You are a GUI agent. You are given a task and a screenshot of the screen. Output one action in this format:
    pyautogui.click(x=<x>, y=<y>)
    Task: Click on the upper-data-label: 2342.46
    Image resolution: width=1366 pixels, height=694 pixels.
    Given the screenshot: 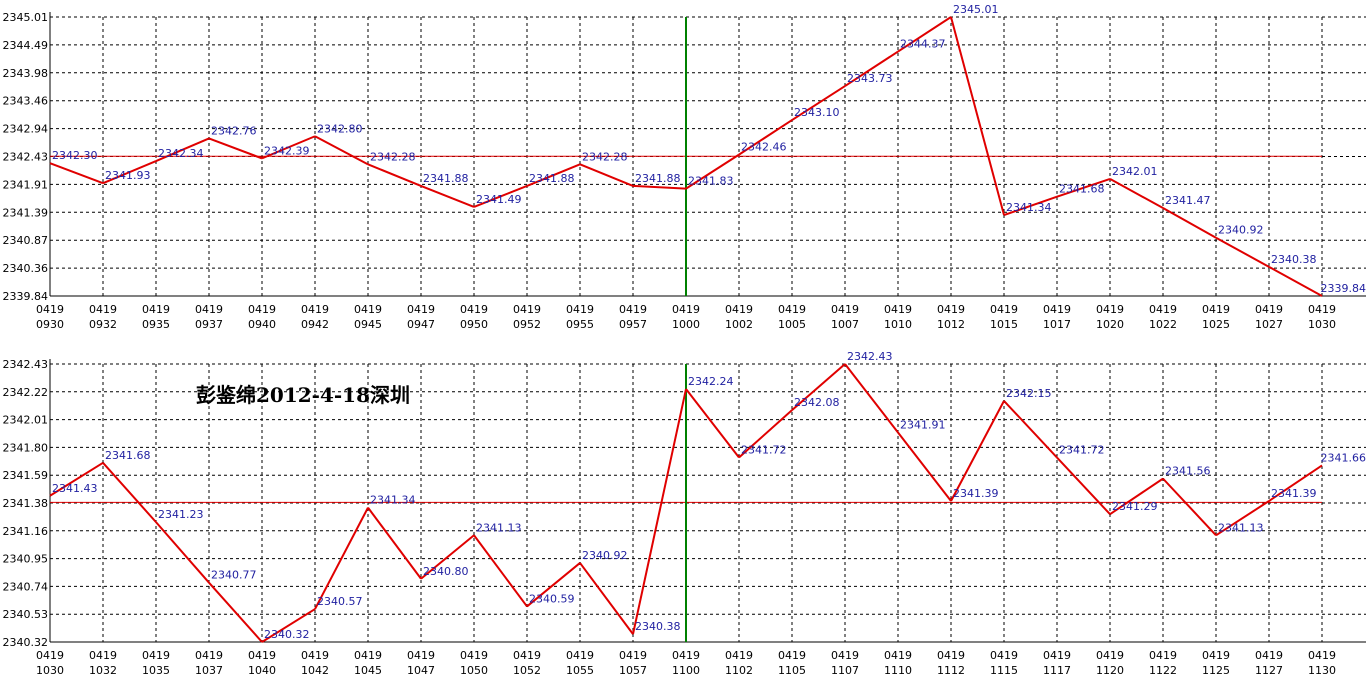 What is the action you would take?
    pyautogui.click(x=764, y=147)
    